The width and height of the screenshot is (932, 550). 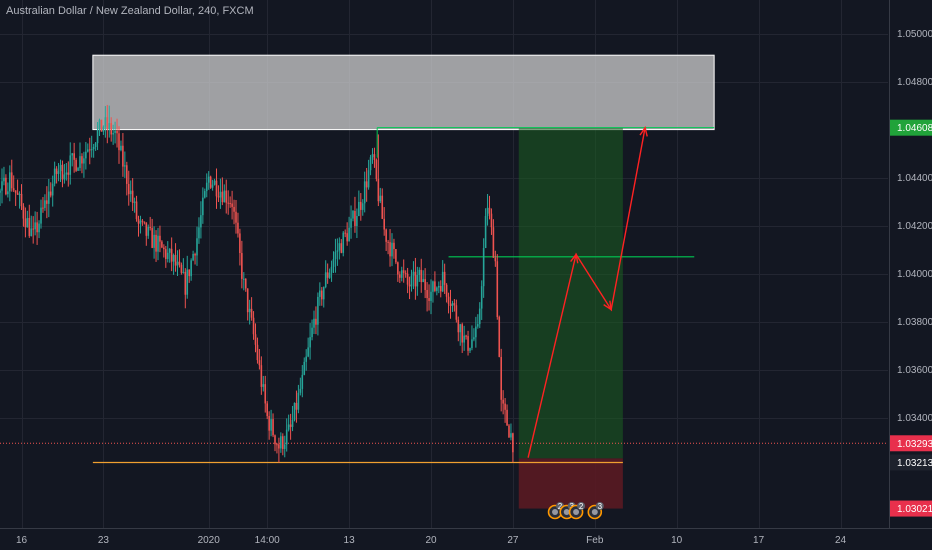 What do you see at coordinates (586, 292) in the screenshot?
I see `projection-path` at bounding box center [586, 292].